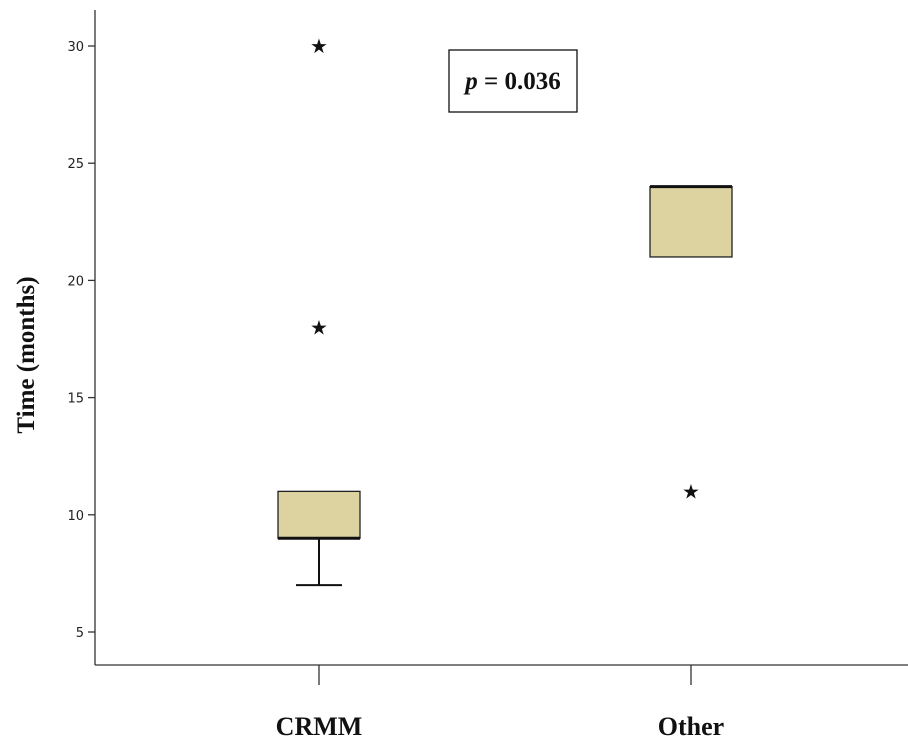 The height and width of the screenshot is (741, 908). I want to click on annotation-value: = 0.036, so click(519, 81).